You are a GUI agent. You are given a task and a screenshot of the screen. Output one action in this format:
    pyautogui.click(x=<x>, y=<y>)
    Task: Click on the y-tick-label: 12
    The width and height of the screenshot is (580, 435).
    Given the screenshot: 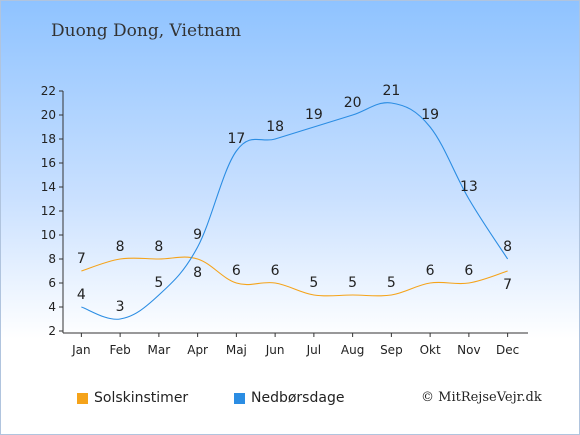 What is the action you would take?
    pyautogui.click(x=48, y=211)
    